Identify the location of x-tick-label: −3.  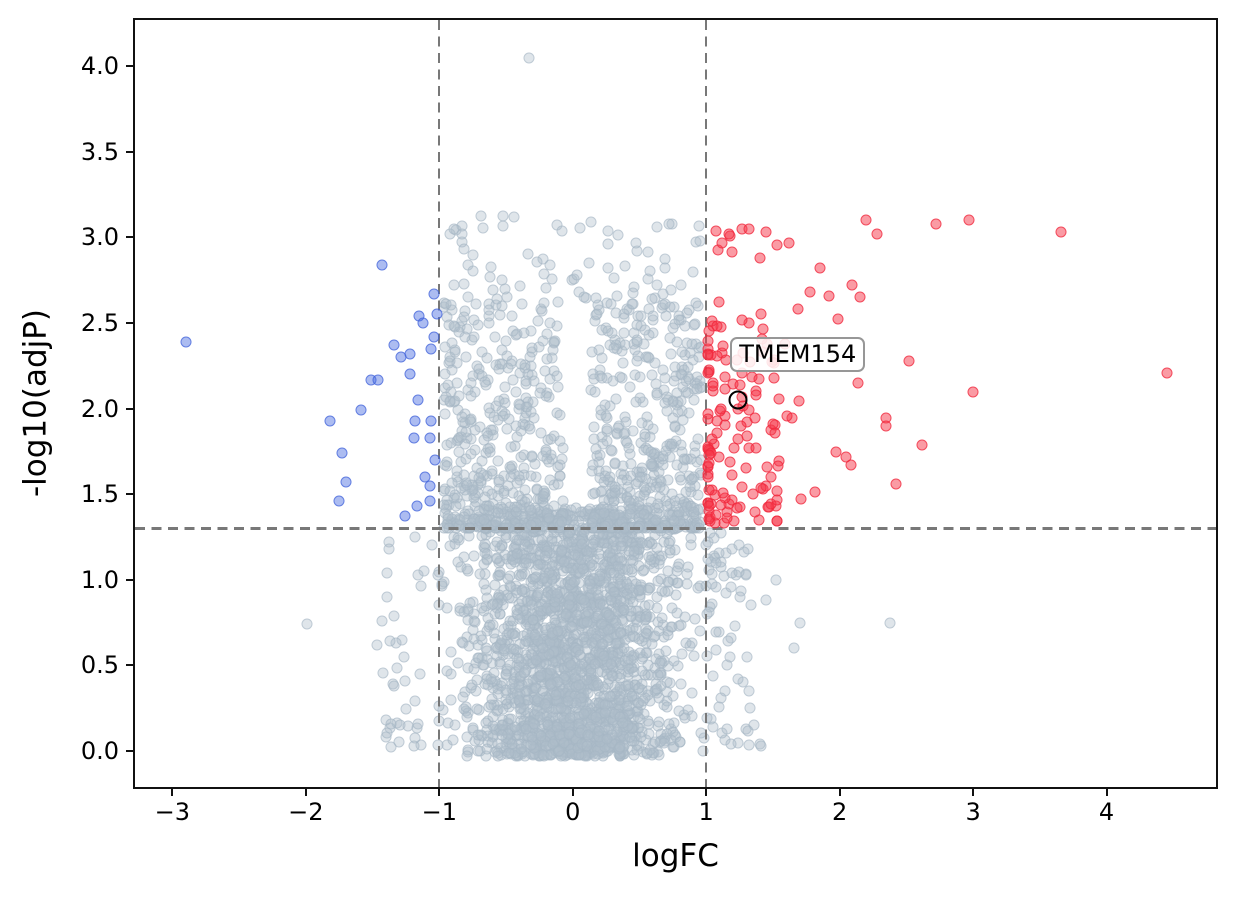
(172, 812).